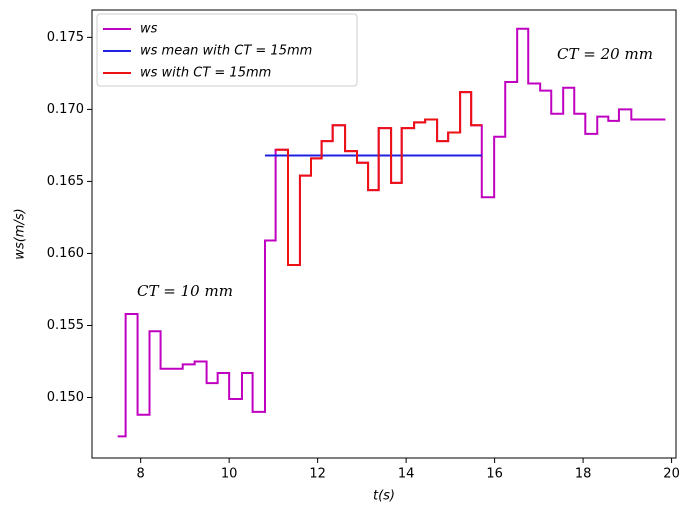  Describe the element at coordinates (378, 178) in the screenshot. I see `series-line` at that location.